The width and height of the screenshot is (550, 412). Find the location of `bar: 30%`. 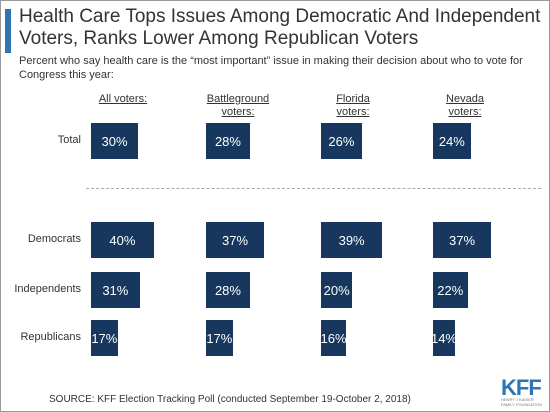

bar: 30% is located at coordinates (115, 141).